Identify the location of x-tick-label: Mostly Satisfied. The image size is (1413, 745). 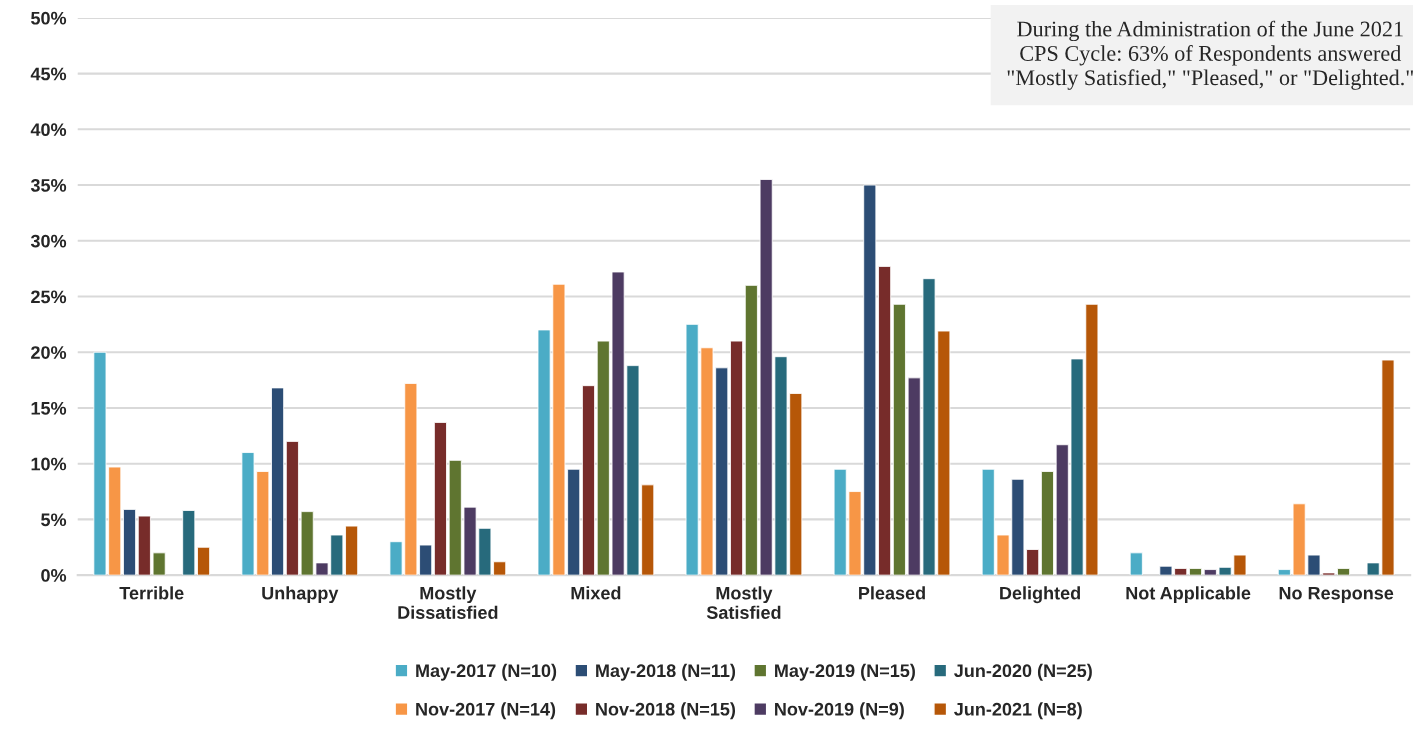
(743, 602).